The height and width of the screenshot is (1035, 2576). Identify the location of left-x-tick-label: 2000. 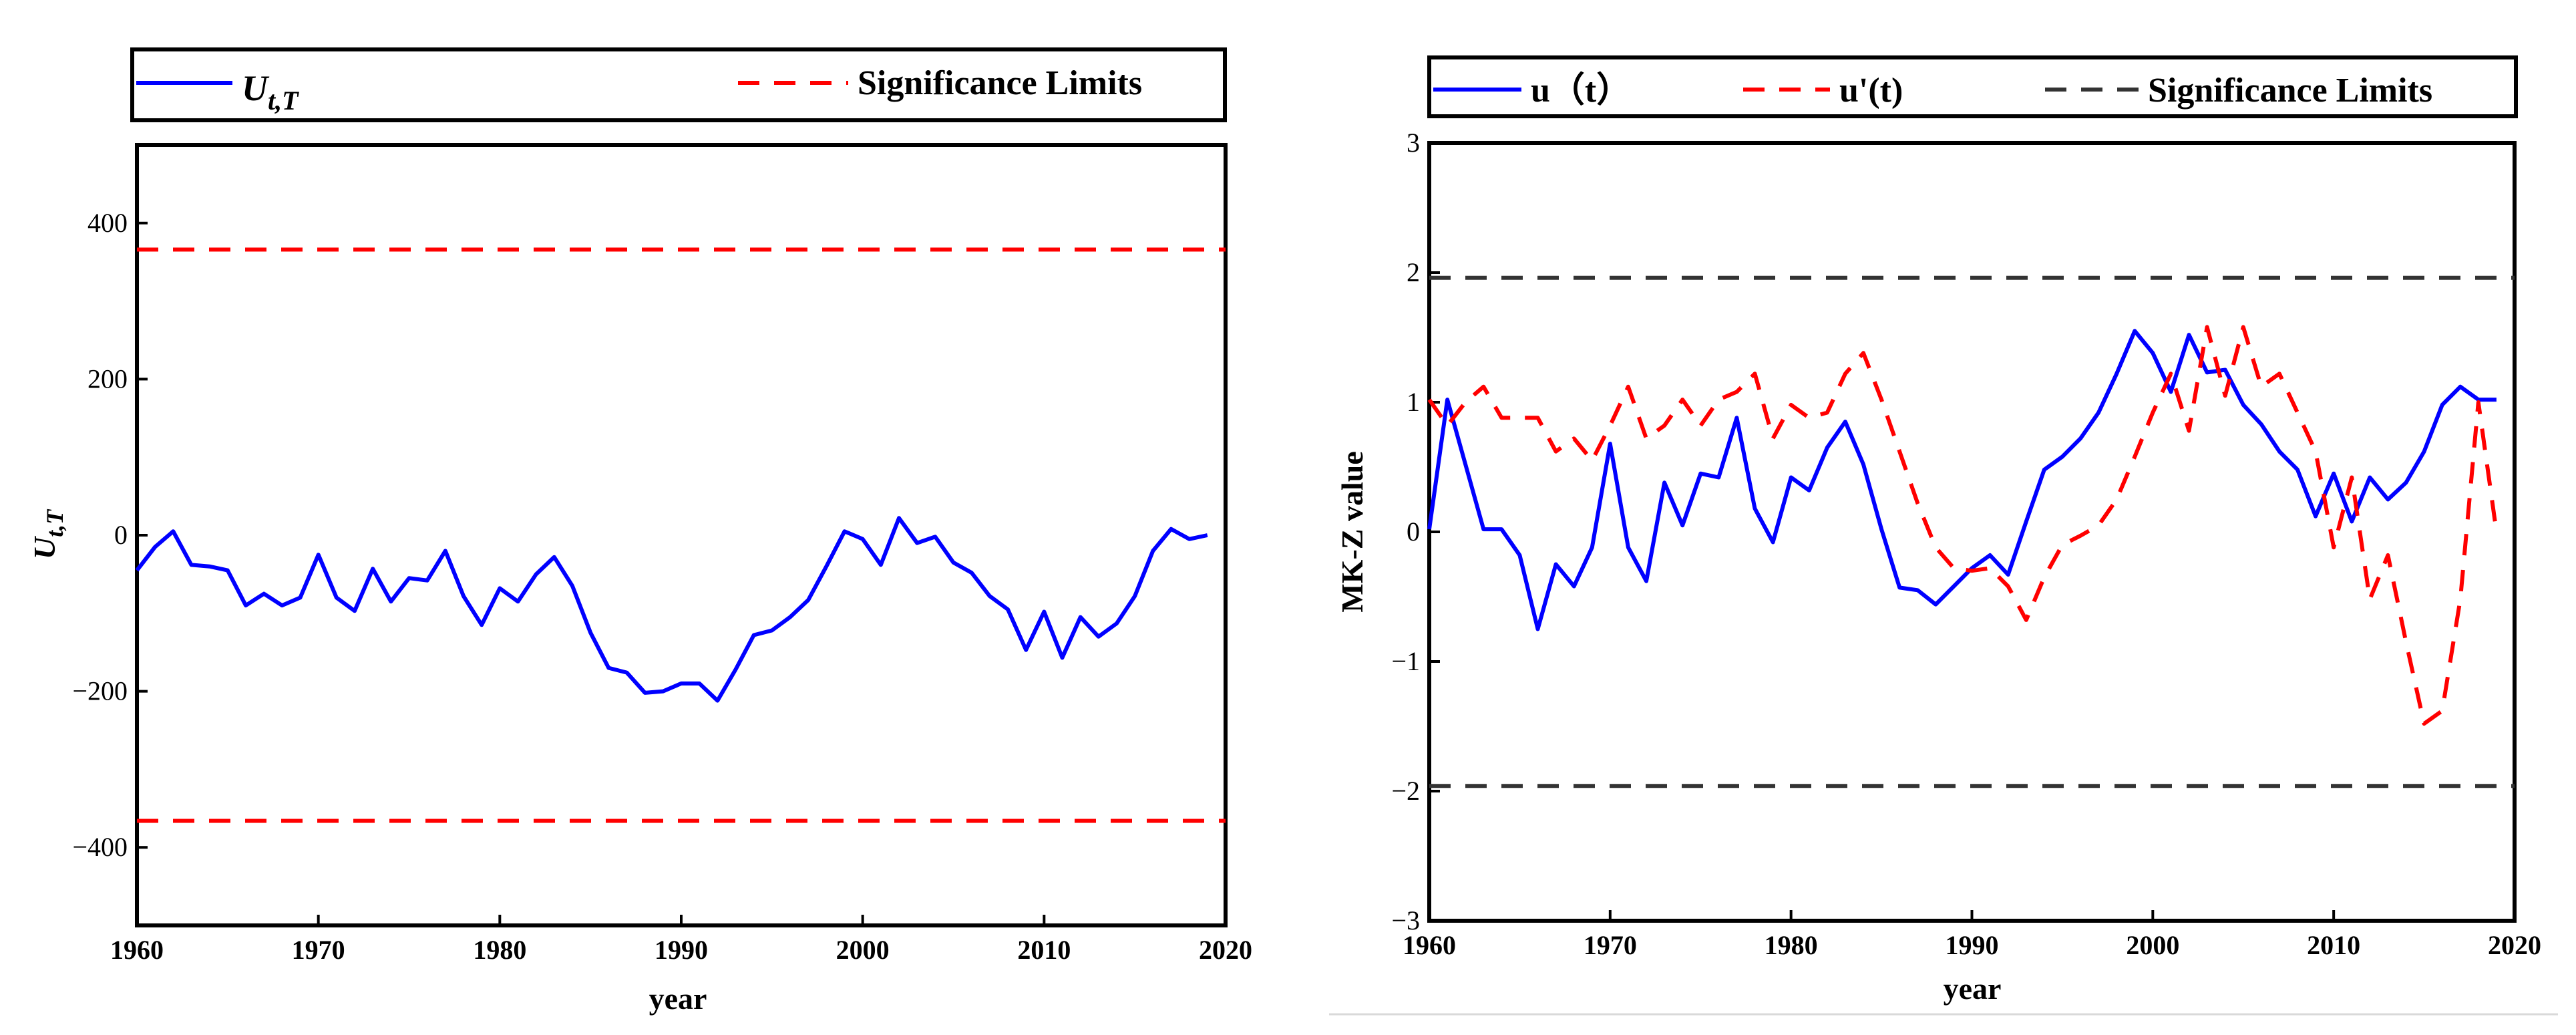
(863, 950).